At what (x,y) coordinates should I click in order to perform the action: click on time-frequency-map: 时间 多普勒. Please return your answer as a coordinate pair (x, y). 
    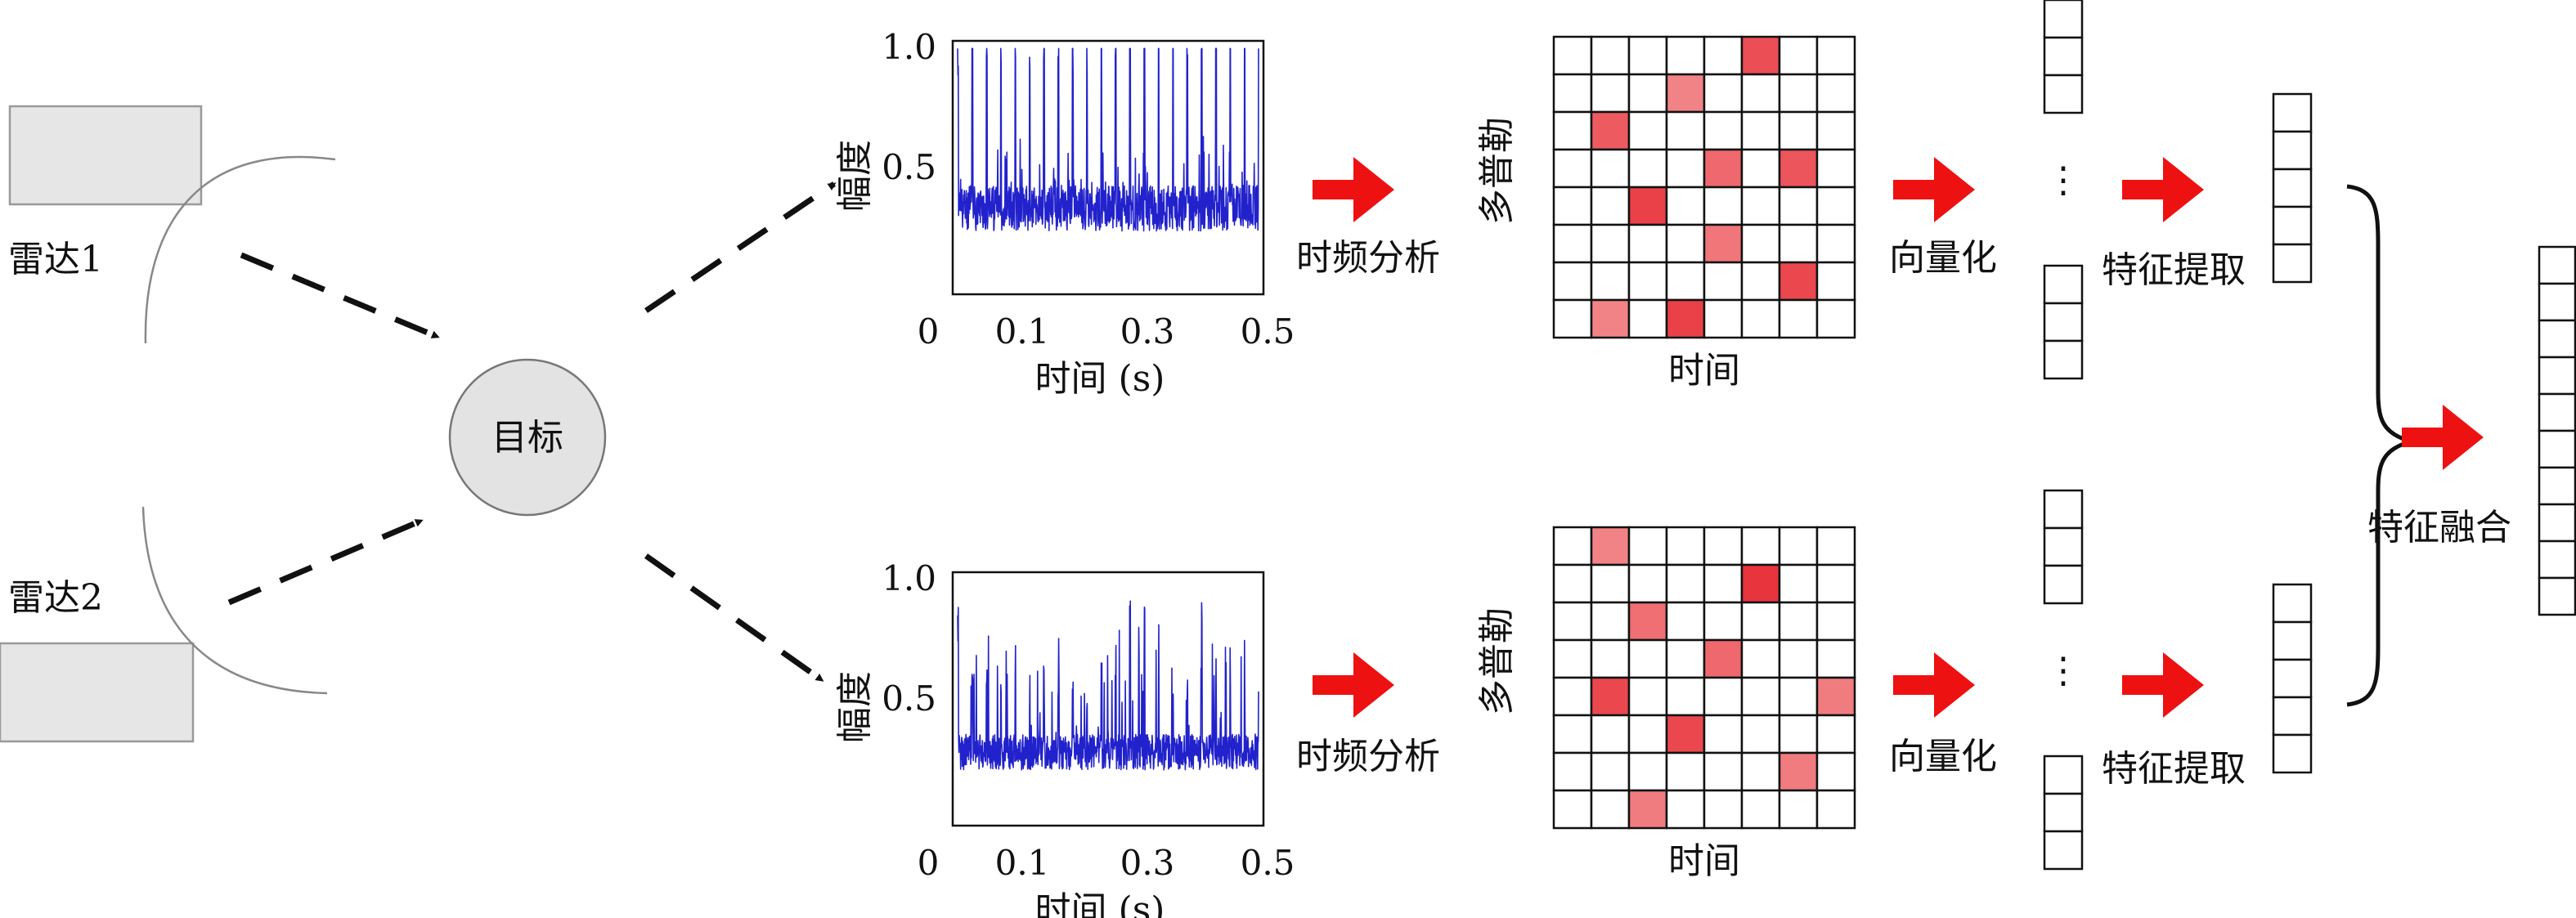
    Looking at the image, I should click on (1666, 704).